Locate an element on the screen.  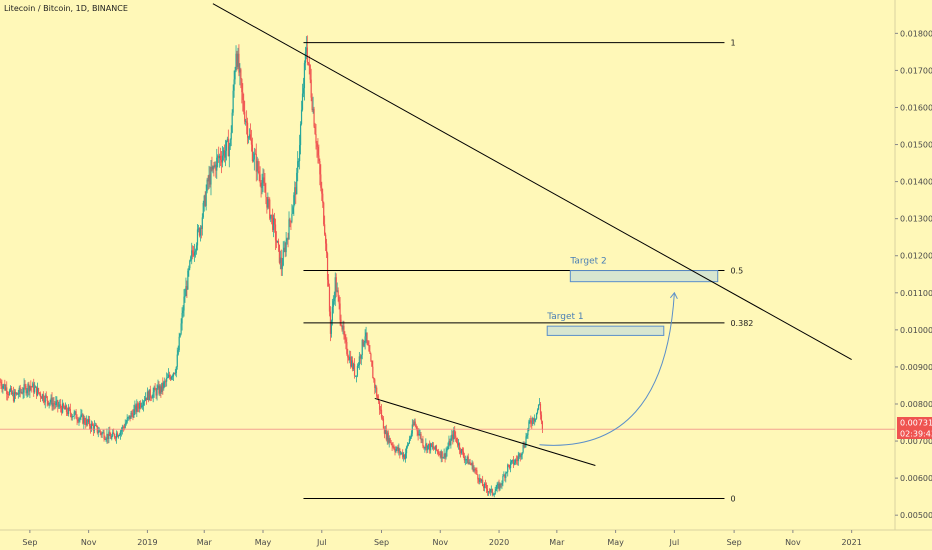
projection-arrow is located at coordinates (607, 369).